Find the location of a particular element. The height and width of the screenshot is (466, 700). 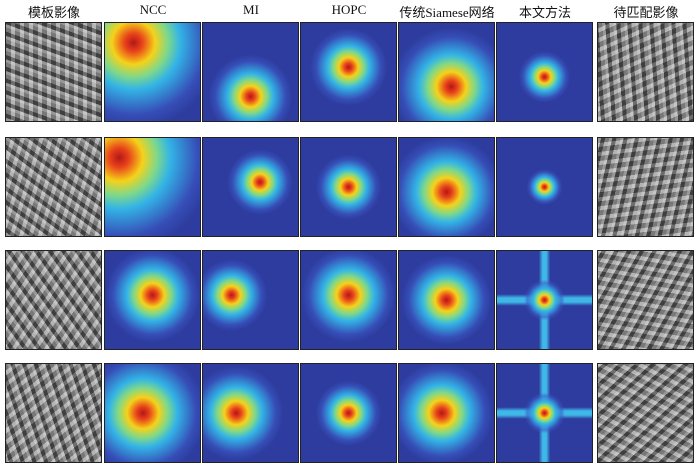

column-header: MI is located at coordinates (251, 9).